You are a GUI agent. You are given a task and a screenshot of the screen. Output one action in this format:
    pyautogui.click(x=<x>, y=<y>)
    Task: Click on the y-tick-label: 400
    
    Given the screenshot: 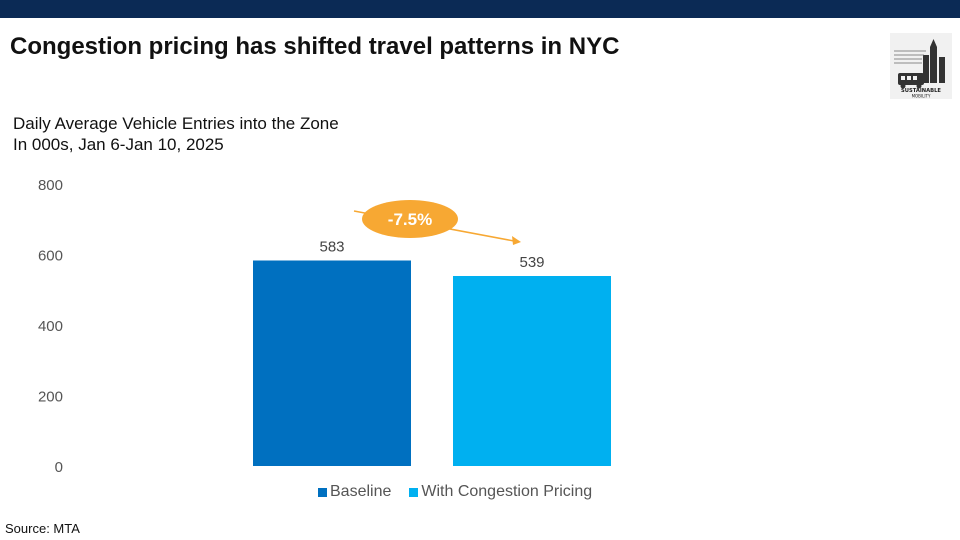 What is the action you would take?
    pyautogui.click(x=50, y=326)
    